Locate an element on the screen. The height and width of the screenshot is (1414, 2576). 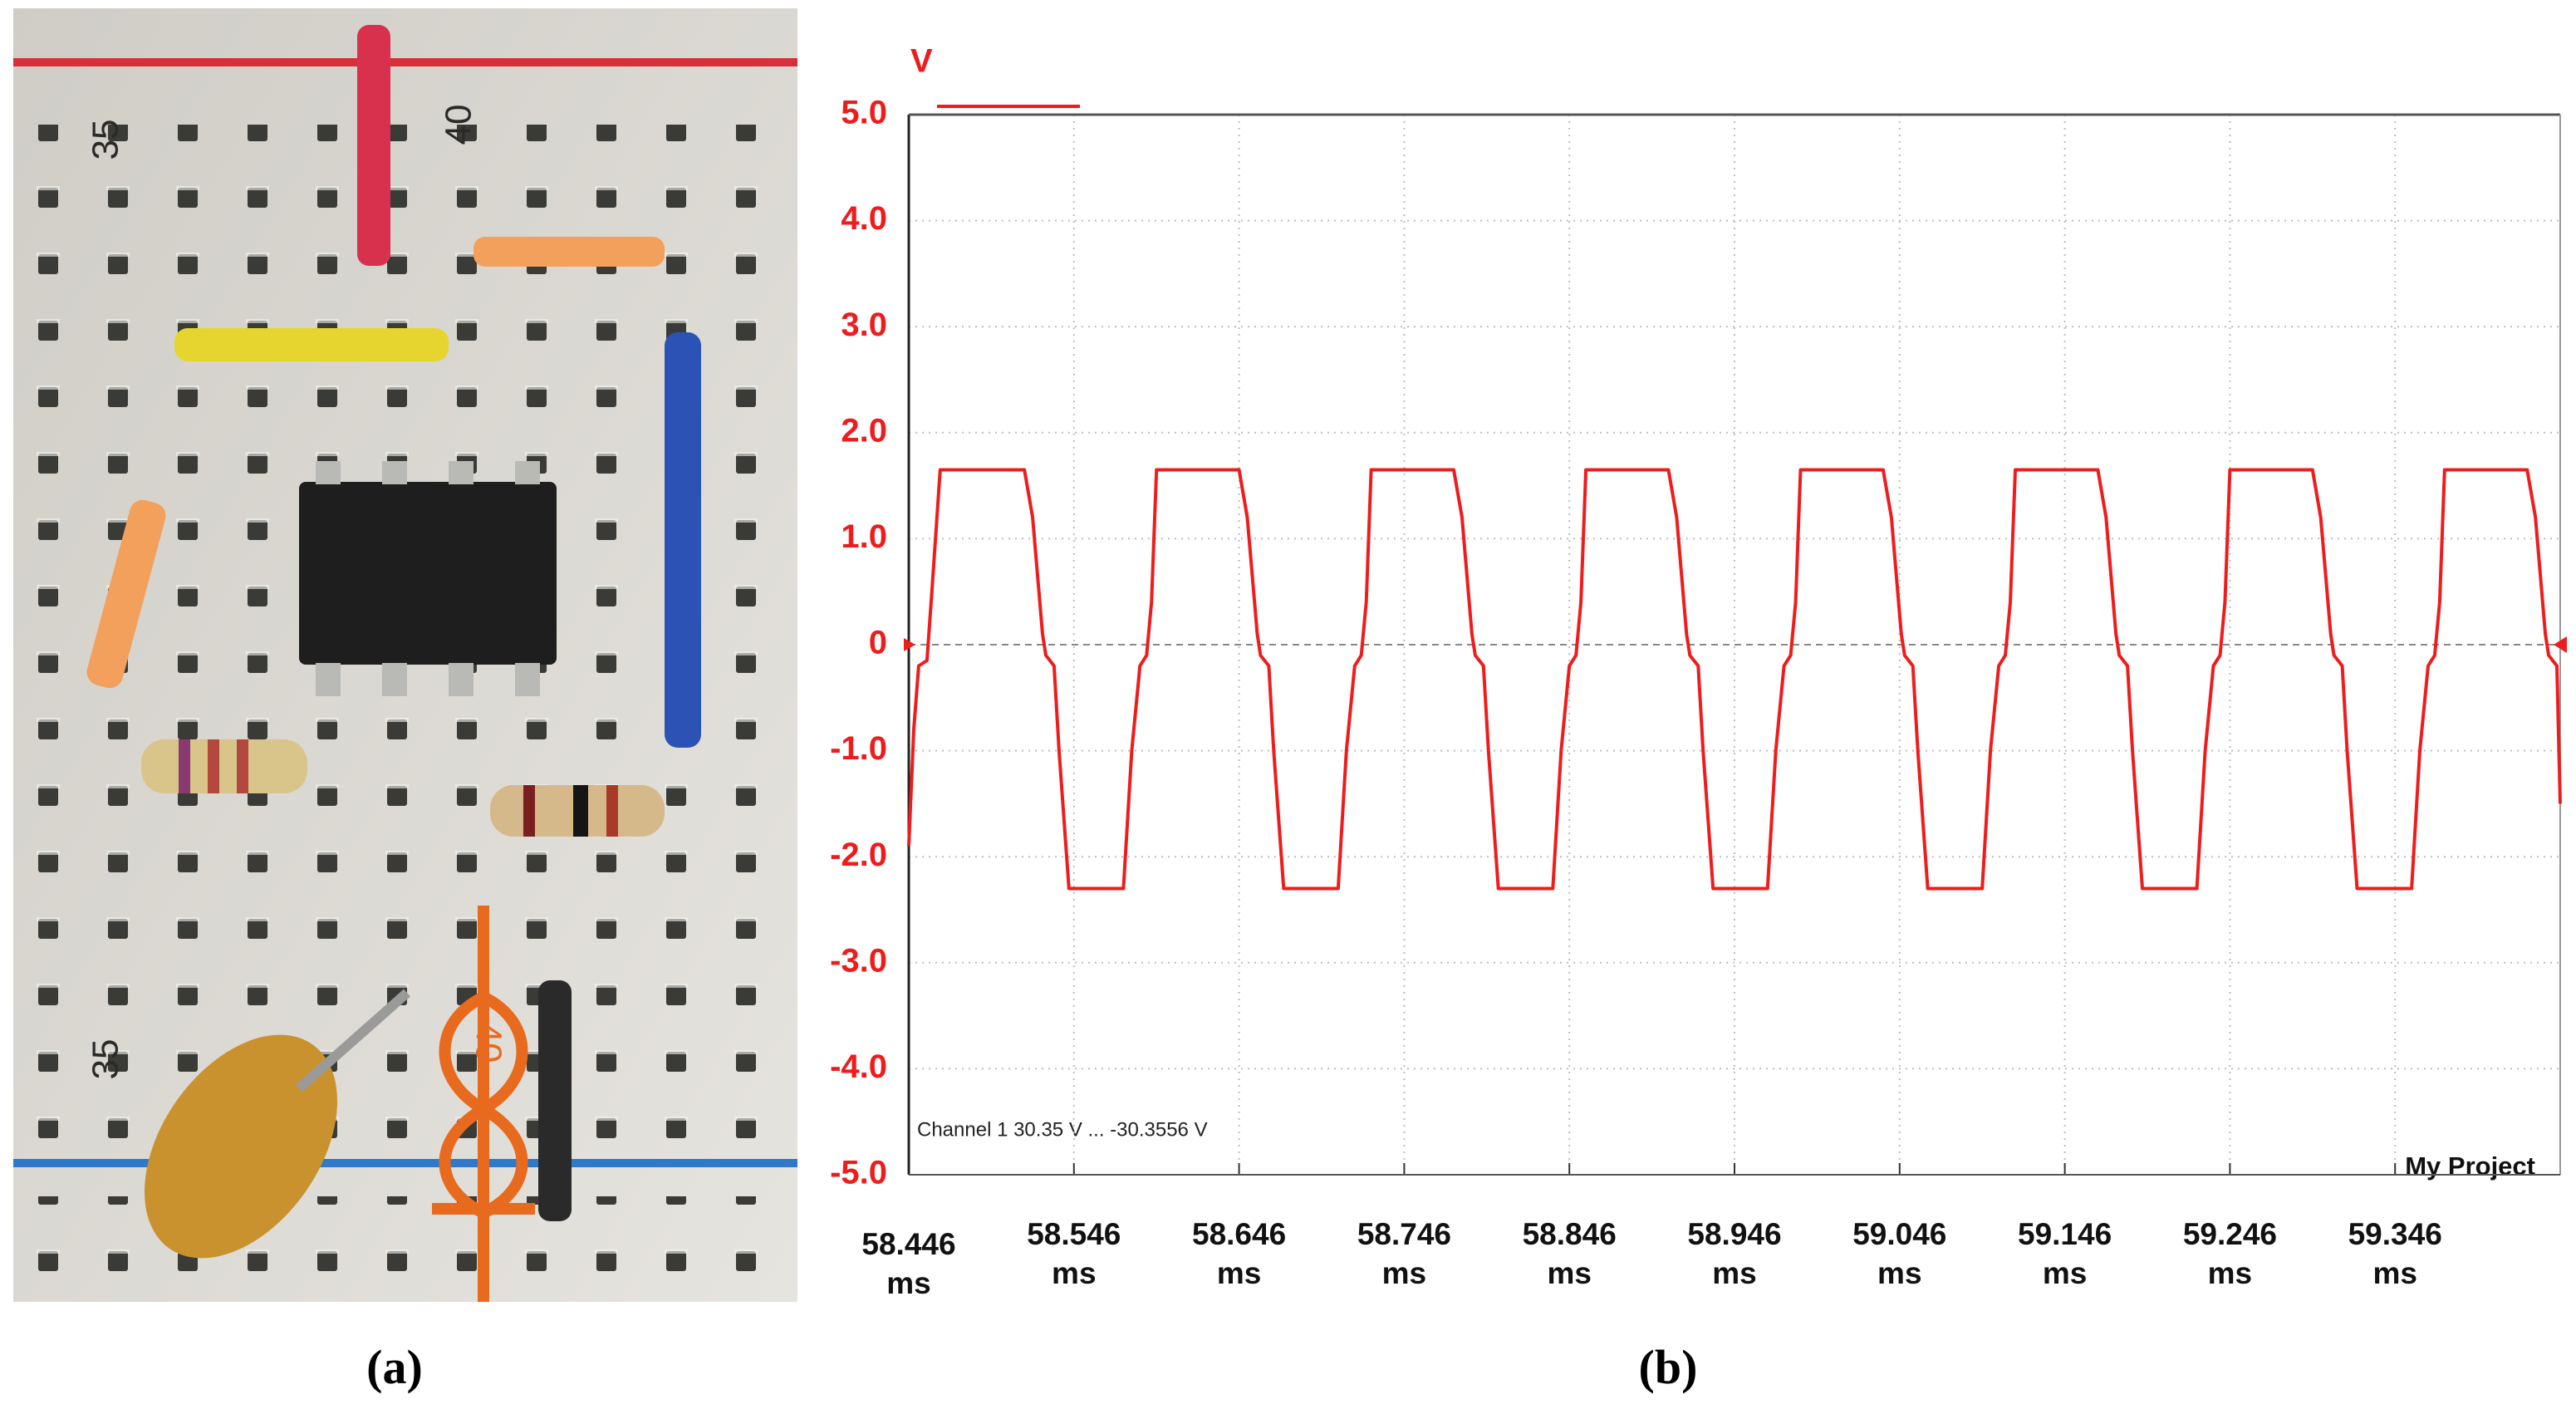
x-tick-label: 59.046 is located at coordinates (1899, 1234).